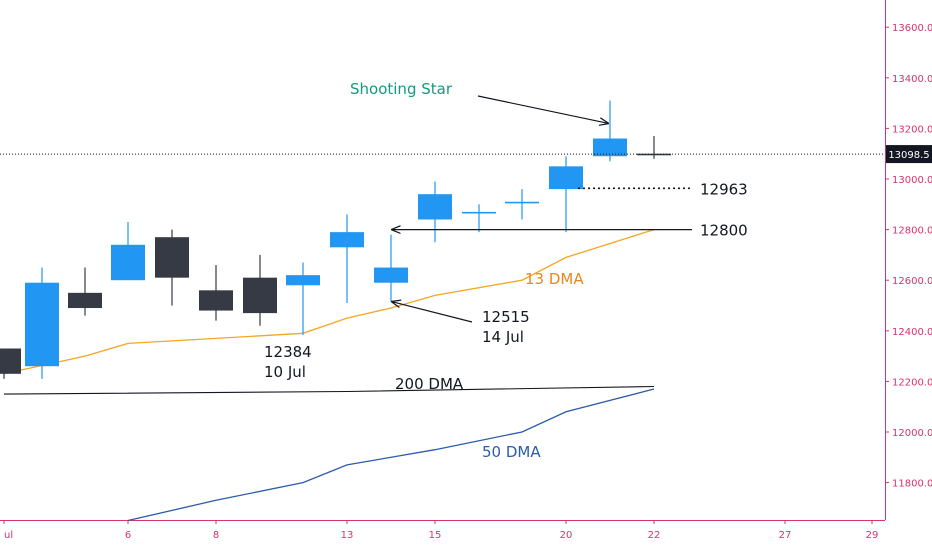  Describe the element at coordinates (401, 89) in the screenshot. I see `shooting-star-label: Shooting Star` at that location.